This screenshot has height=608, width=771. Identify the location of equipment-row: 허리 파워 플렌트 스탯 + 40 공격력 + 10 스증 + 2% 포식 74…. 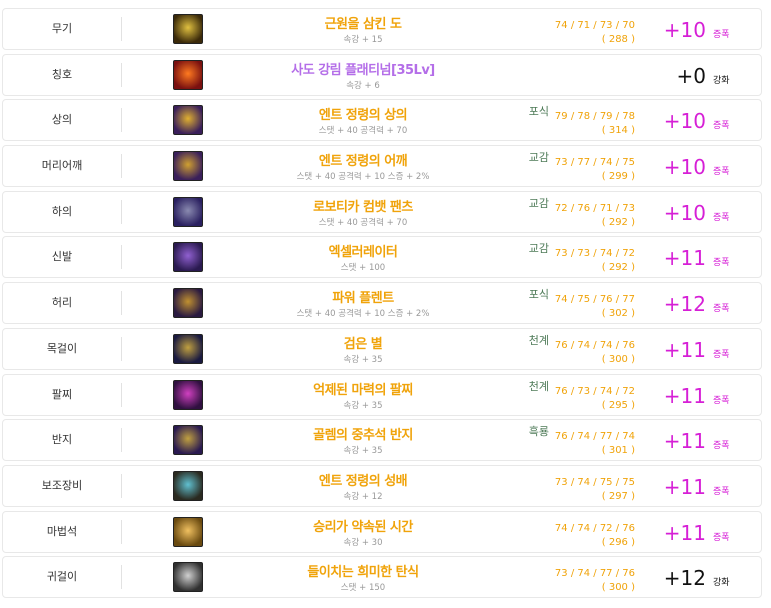
(382, 303).